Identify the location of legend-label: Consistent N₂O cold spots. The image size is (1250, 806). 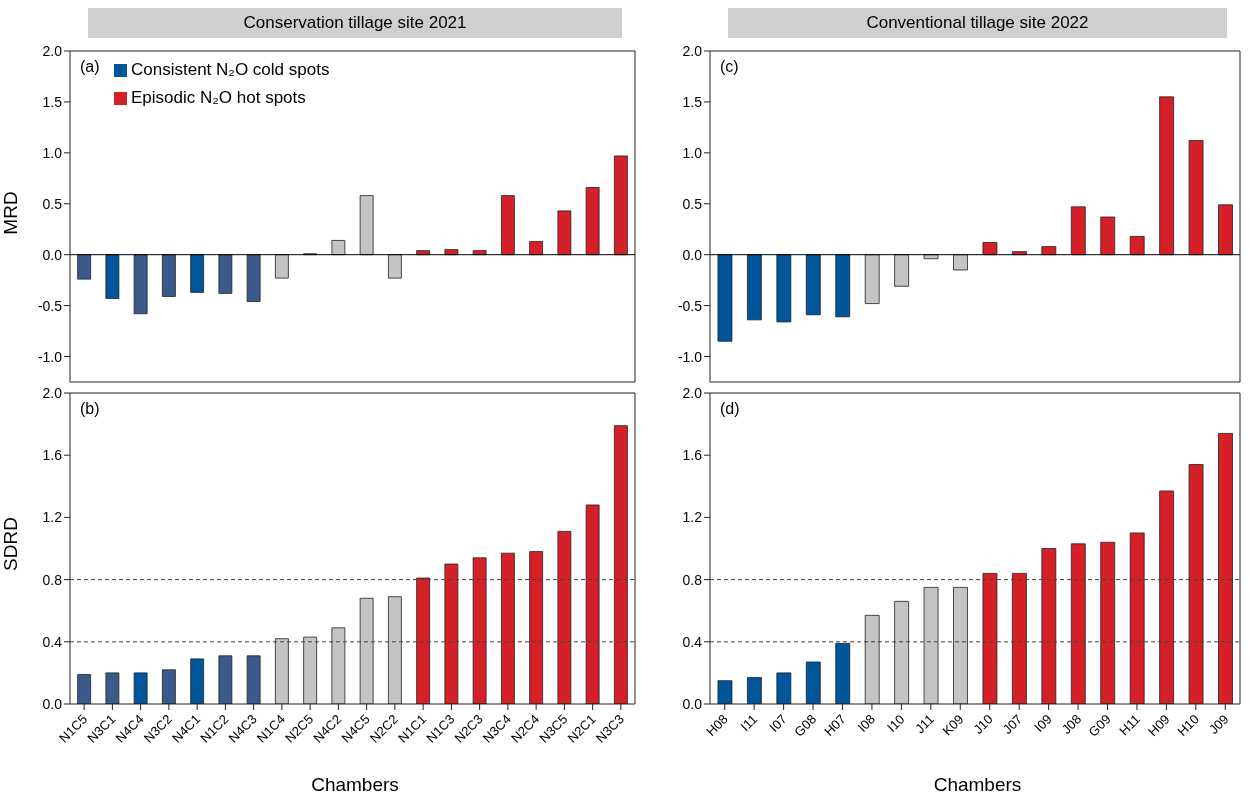
(230, 70).